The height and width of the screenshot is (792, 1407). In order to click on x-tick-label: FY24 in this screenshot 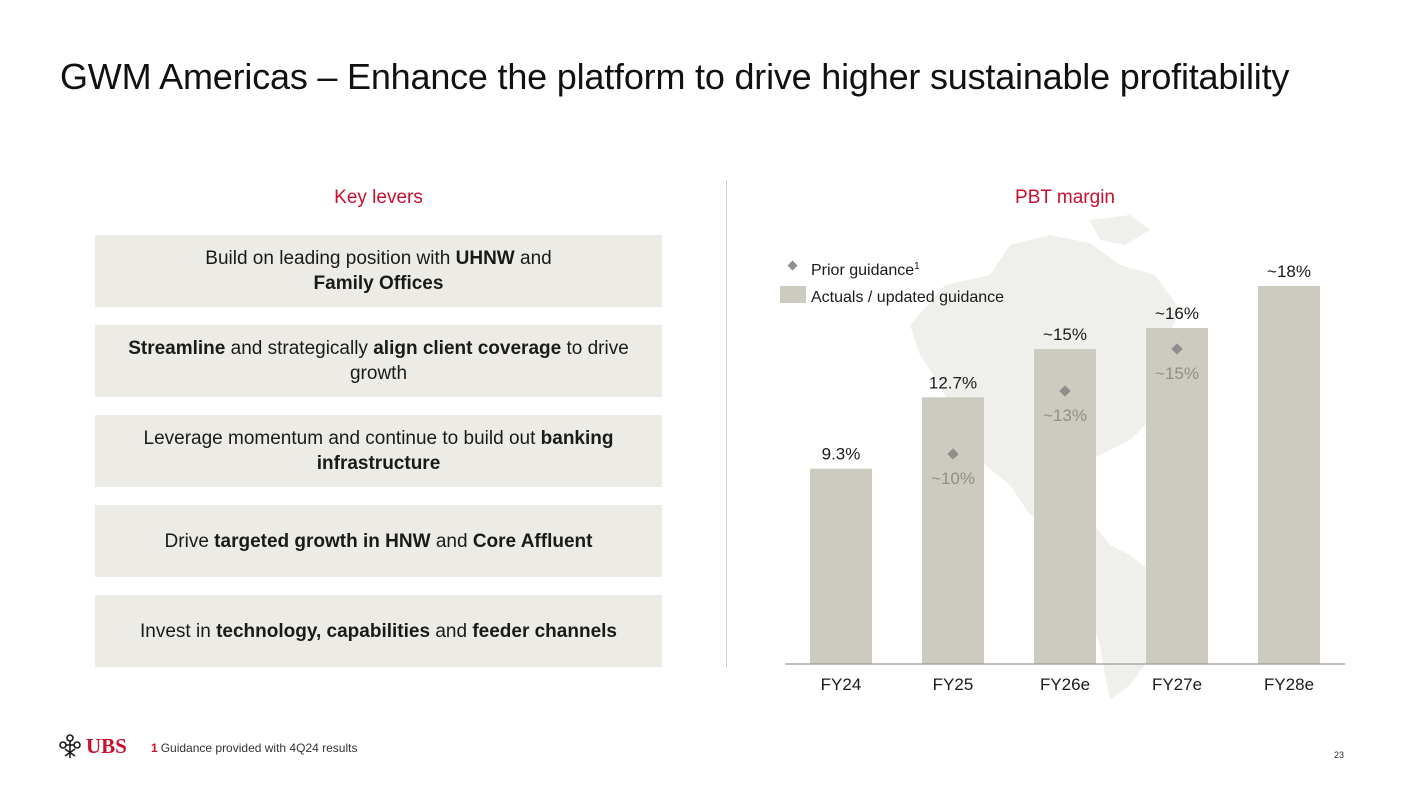, I will do `click(841, 684)`.